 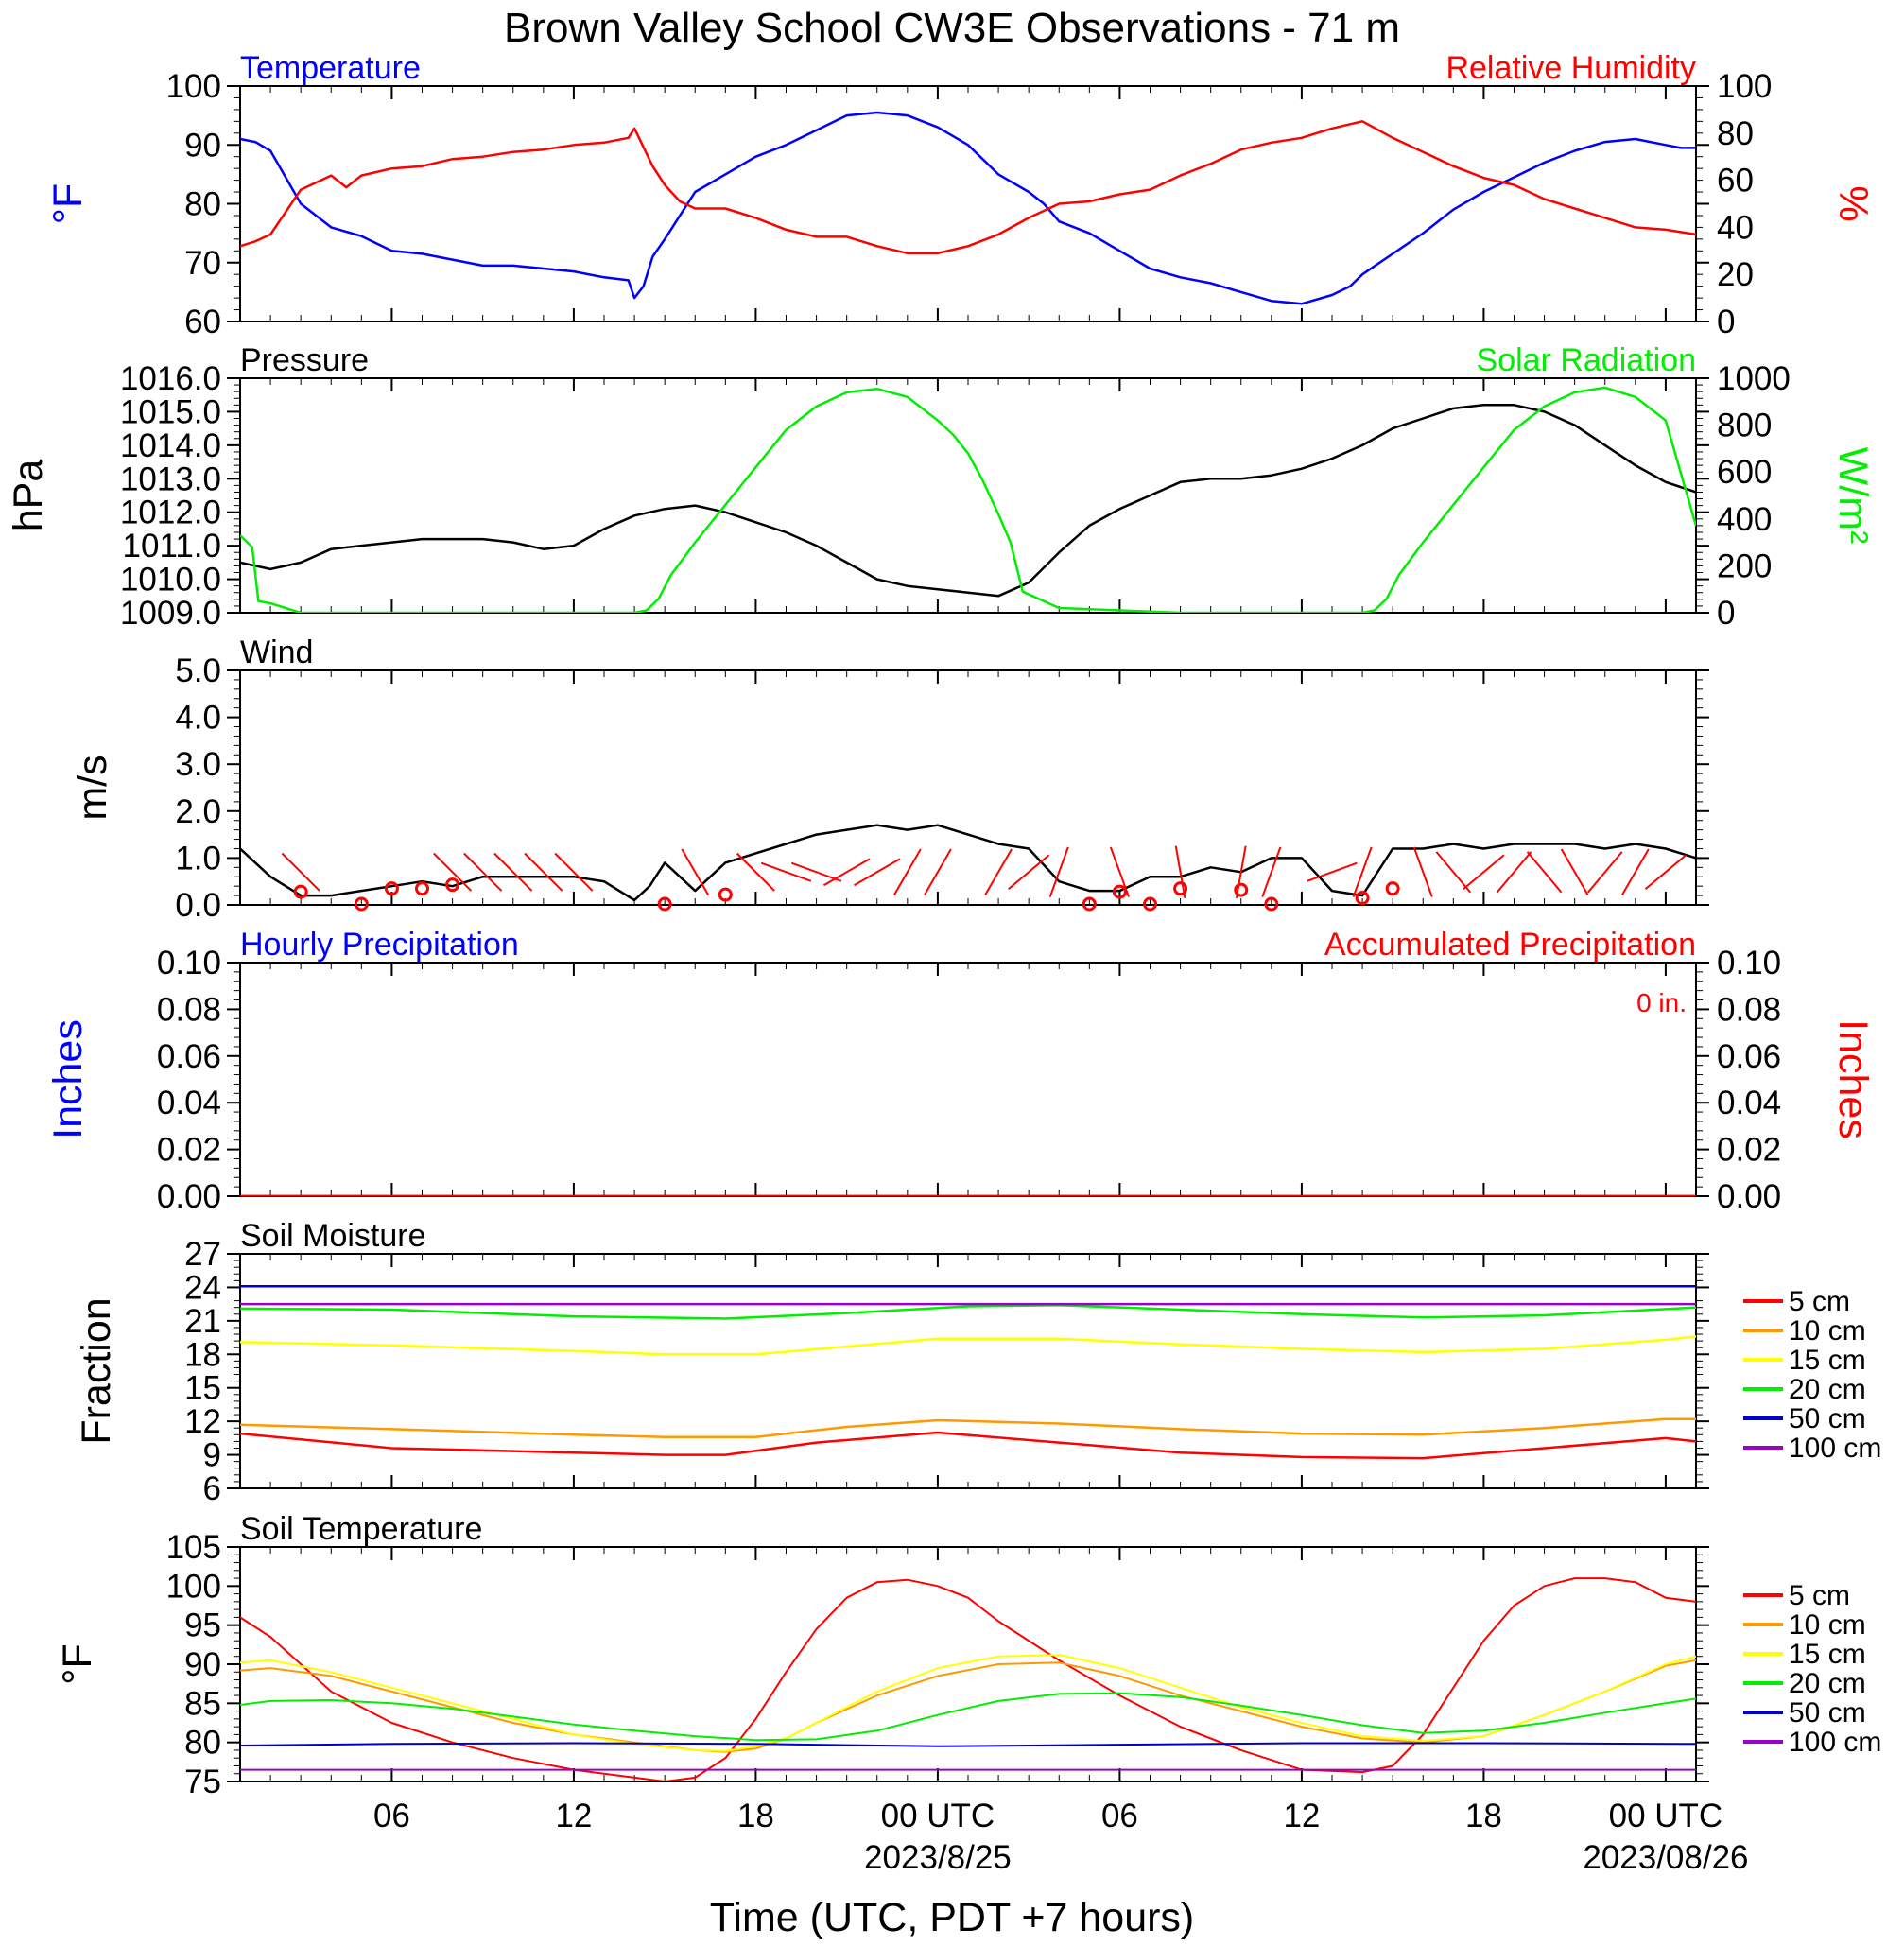 I want to click on right-y-axis-label: %, so click(x=1853, y=203).